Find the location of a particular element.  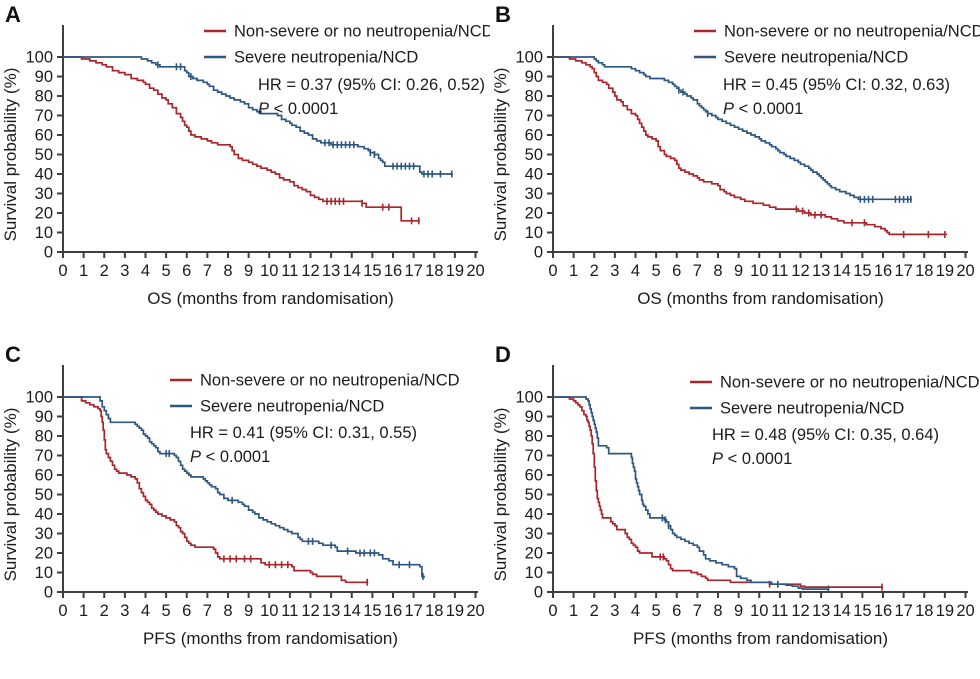

panel-letter-b: B is located at coordinates (503, 14).